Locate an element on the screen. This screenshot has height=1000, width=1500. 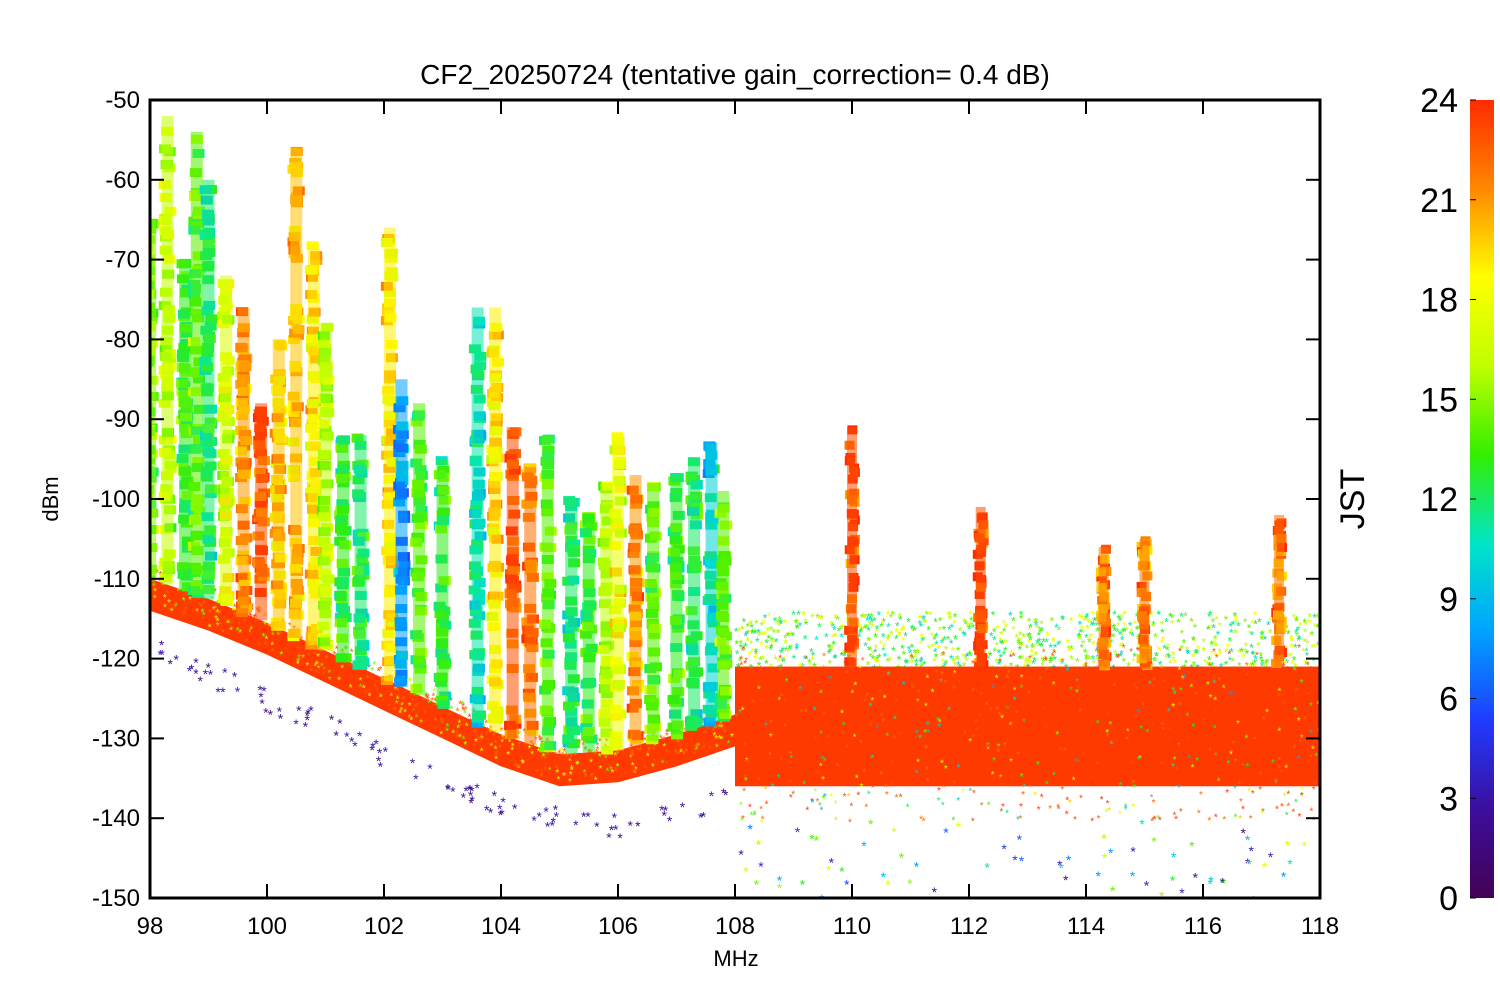
x-tick-label: 100 is located at coordinates (267, 926).